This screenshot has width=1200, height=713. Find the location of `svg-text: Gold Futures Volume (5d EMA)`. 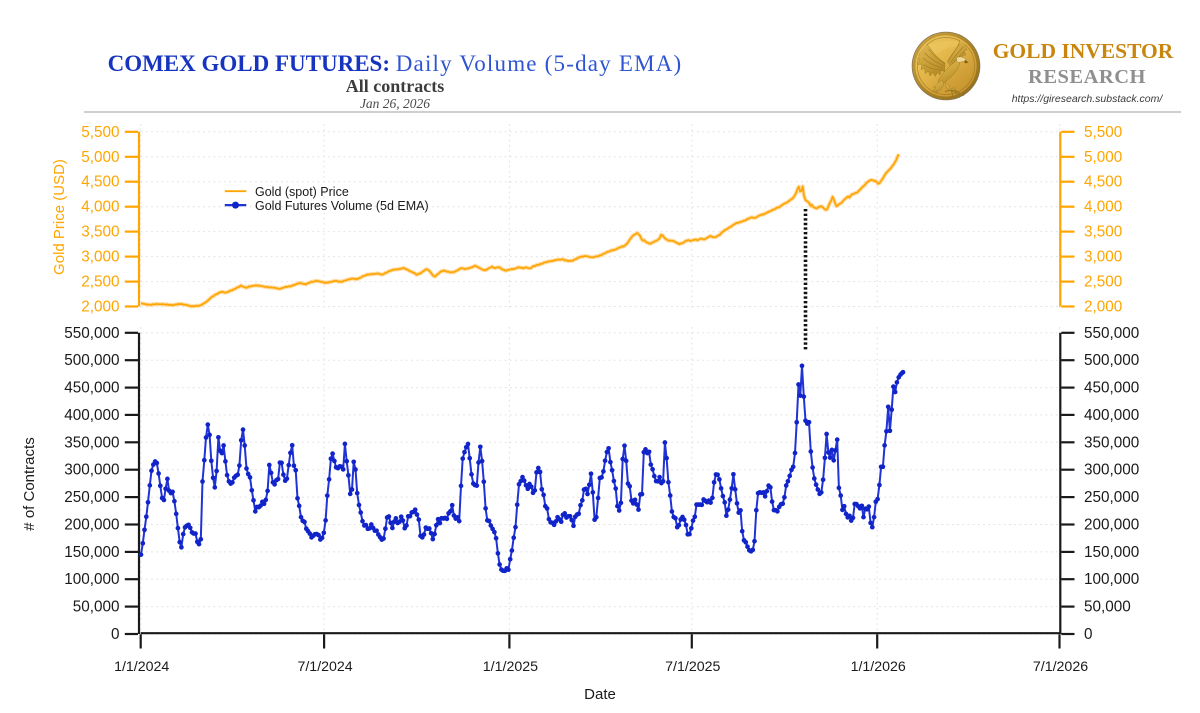

svg-text: Gold Futures Volume (5d EMA) is located at coordinates (342, 206).